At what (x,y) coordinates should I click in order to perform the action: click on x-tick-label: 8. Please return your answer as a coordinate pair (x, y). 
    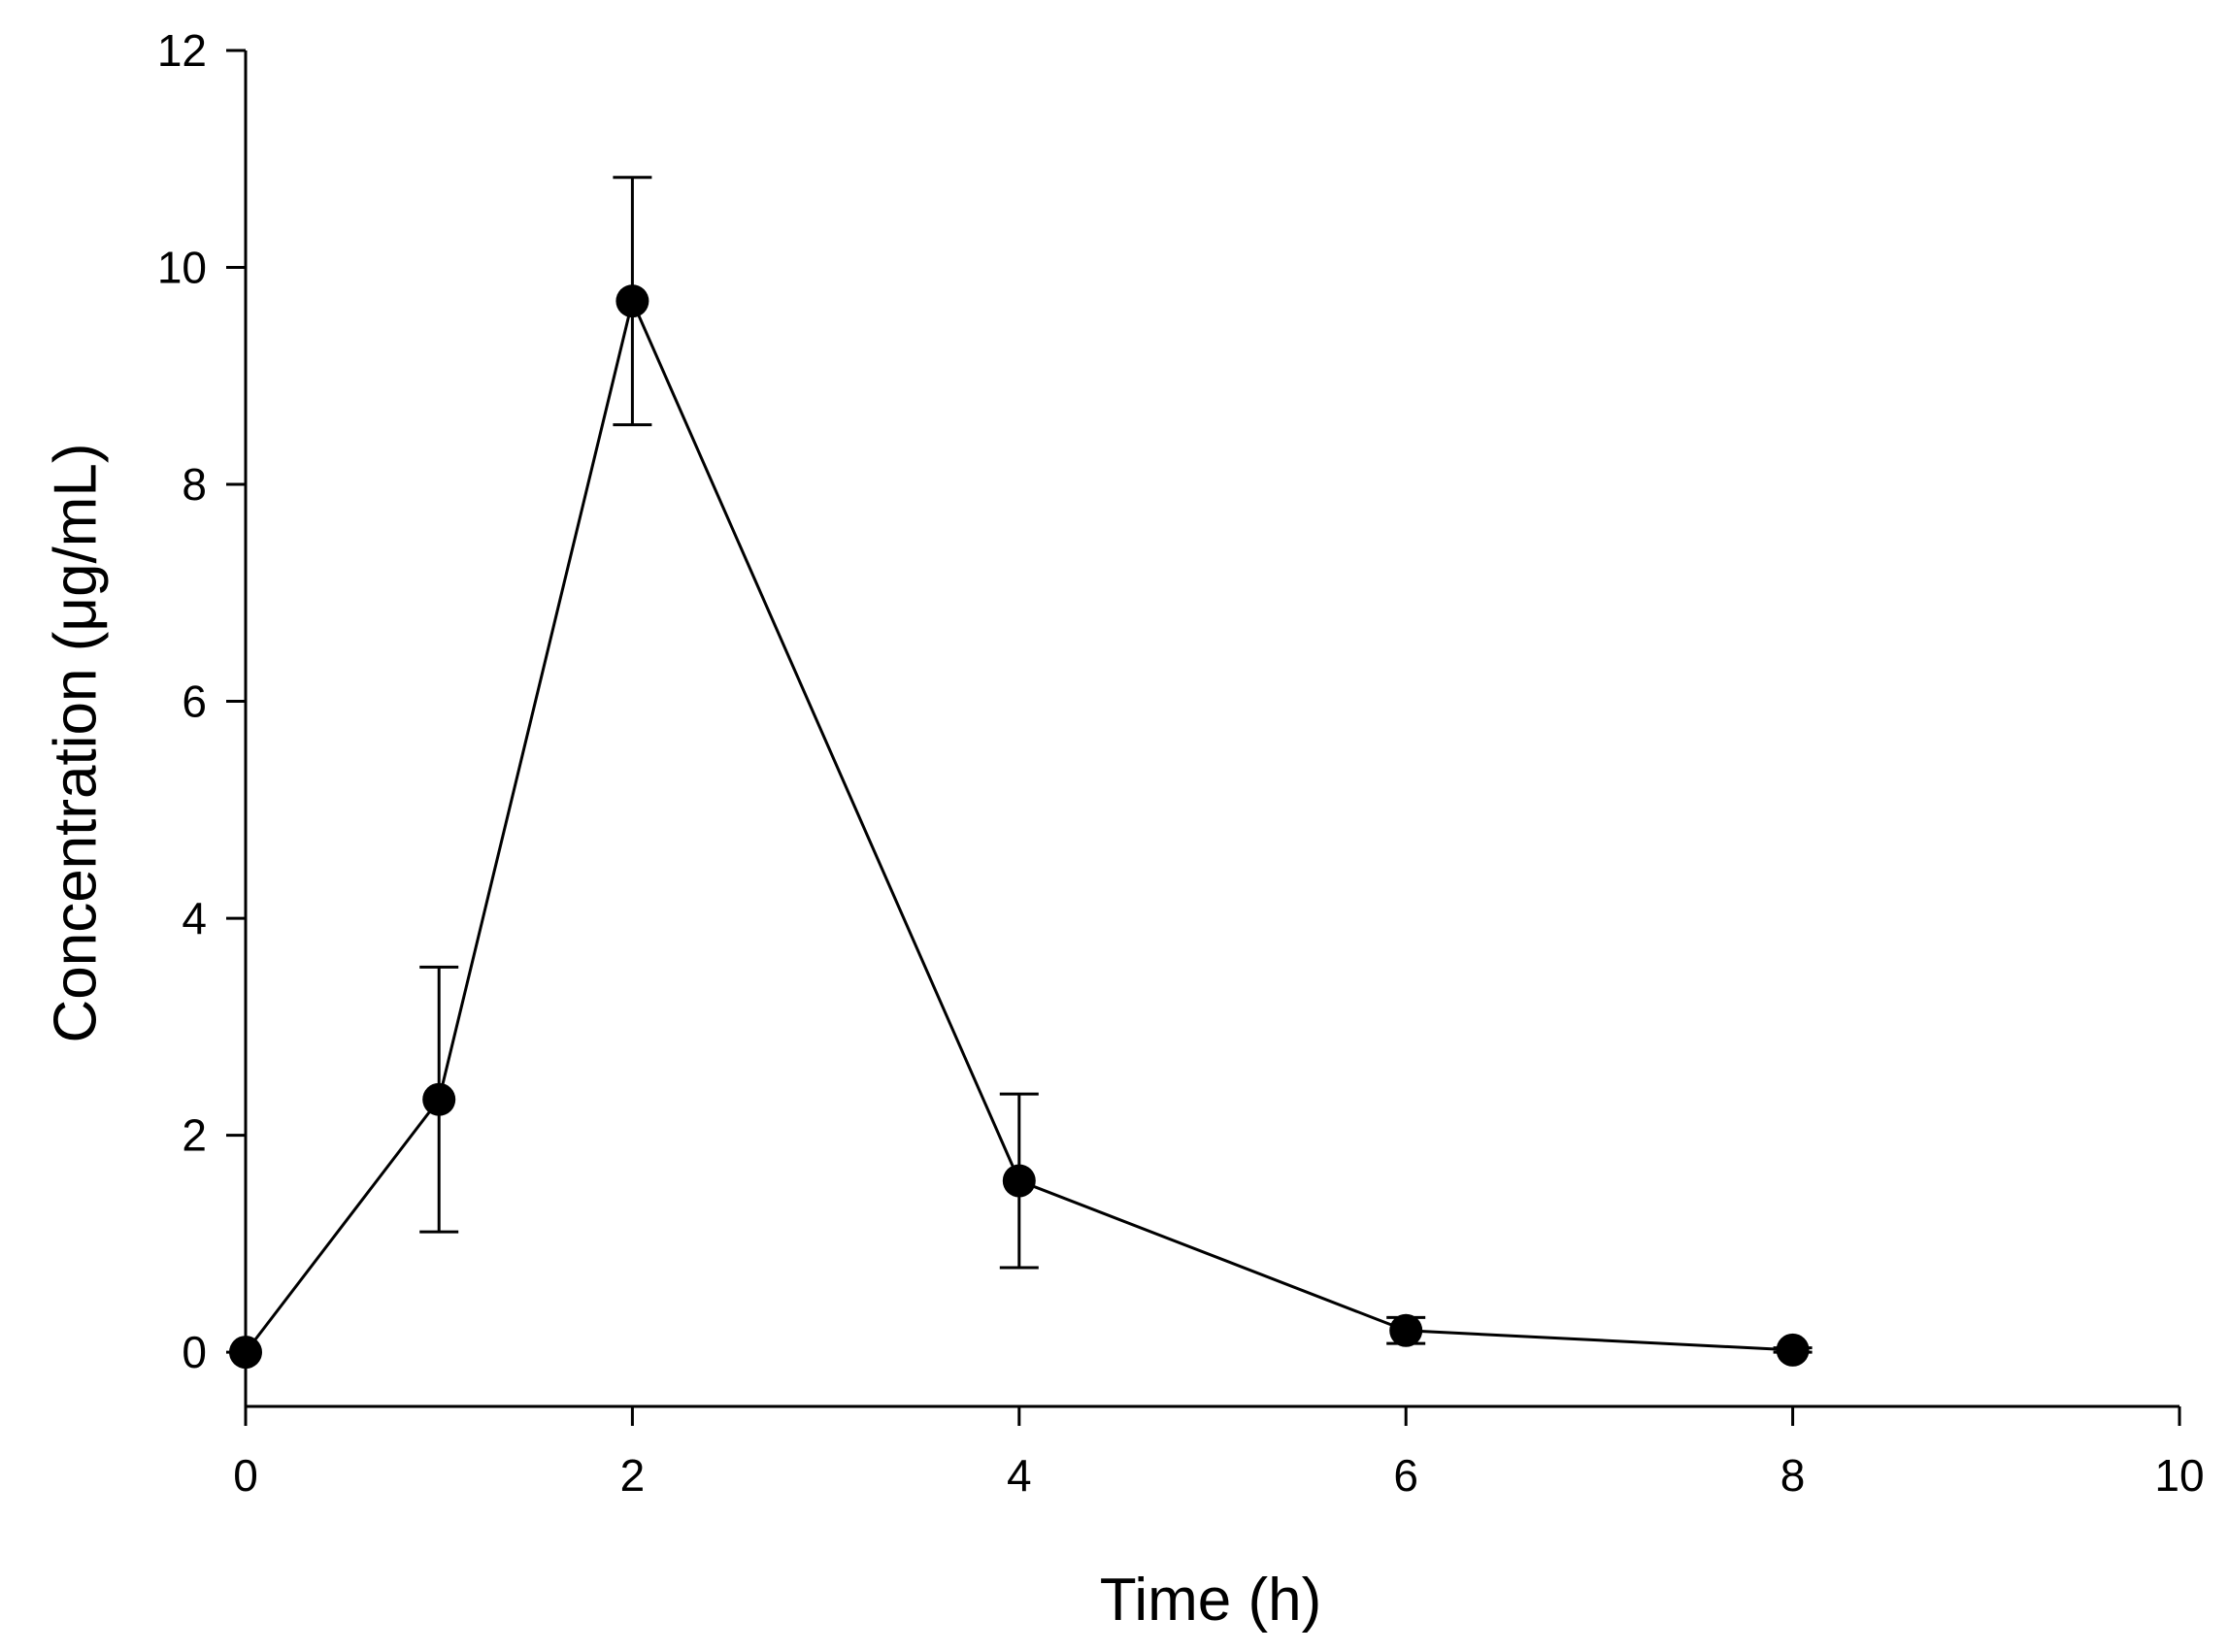
    Looking at the image, I should click on (1793, 1475).